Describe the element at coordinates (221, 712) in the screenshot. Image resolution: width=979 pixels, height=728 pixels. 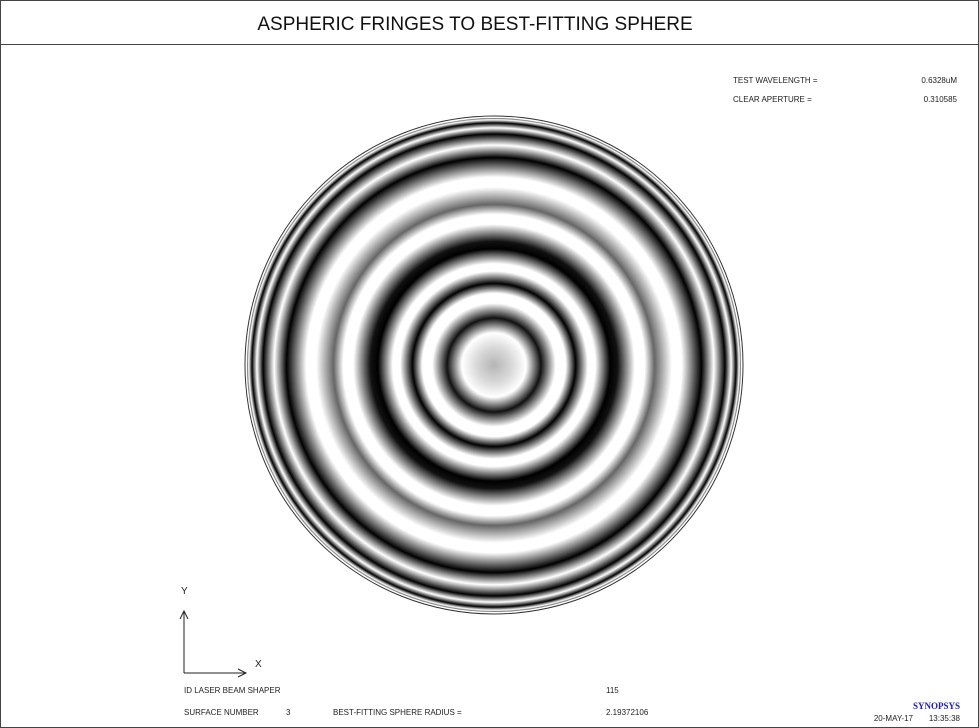
I see `surface-label: SURFACE NUMBER` at that location.